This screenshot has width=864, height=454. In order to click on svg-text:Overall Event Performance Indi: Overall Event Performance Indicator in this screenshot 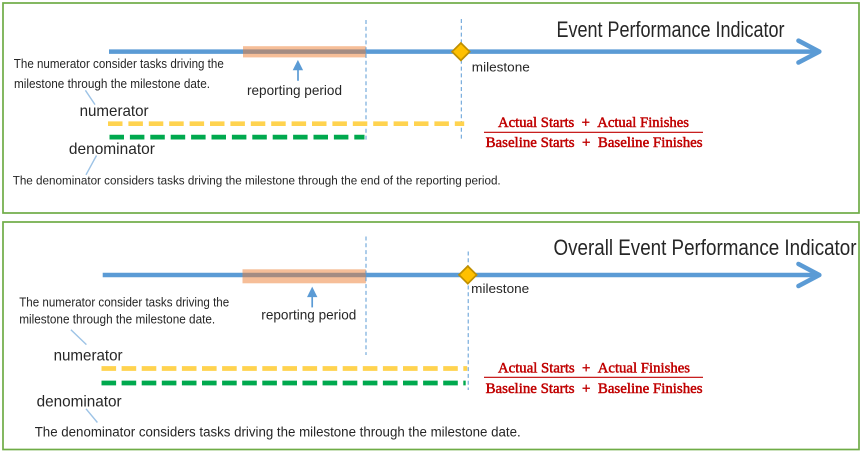, I will do `click(705, 247)`.